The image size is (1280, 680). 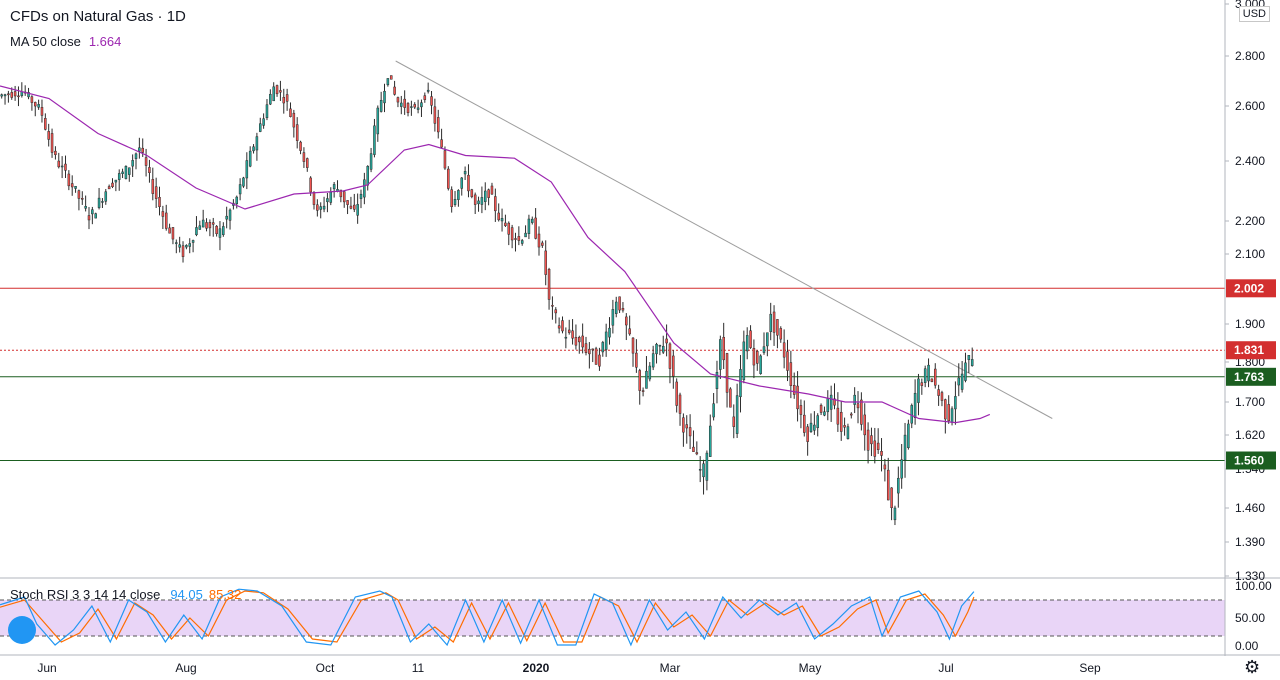 I want to click on tradingview-logo-icon, so click(x=22, y=630).